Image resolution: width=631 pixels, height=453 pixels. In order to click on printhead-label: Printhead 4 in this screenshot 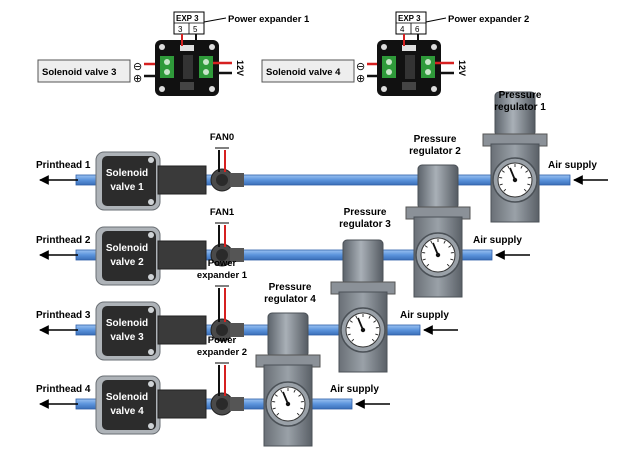, I will do `click(63, 389)`.